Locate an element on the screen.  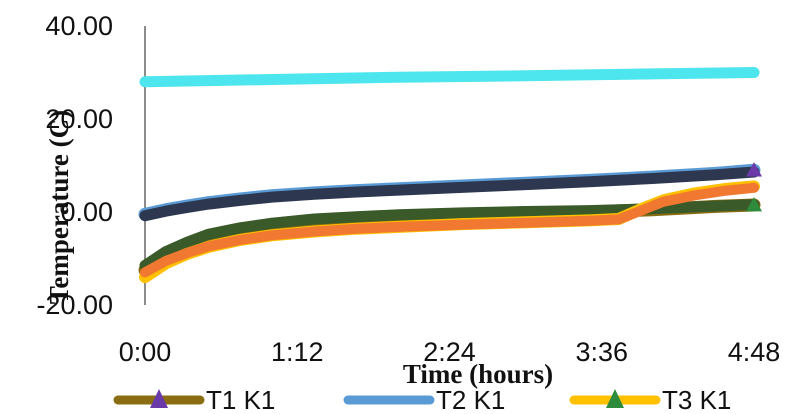
legend-label: T3 K1 is located at coordinates (696, 399).